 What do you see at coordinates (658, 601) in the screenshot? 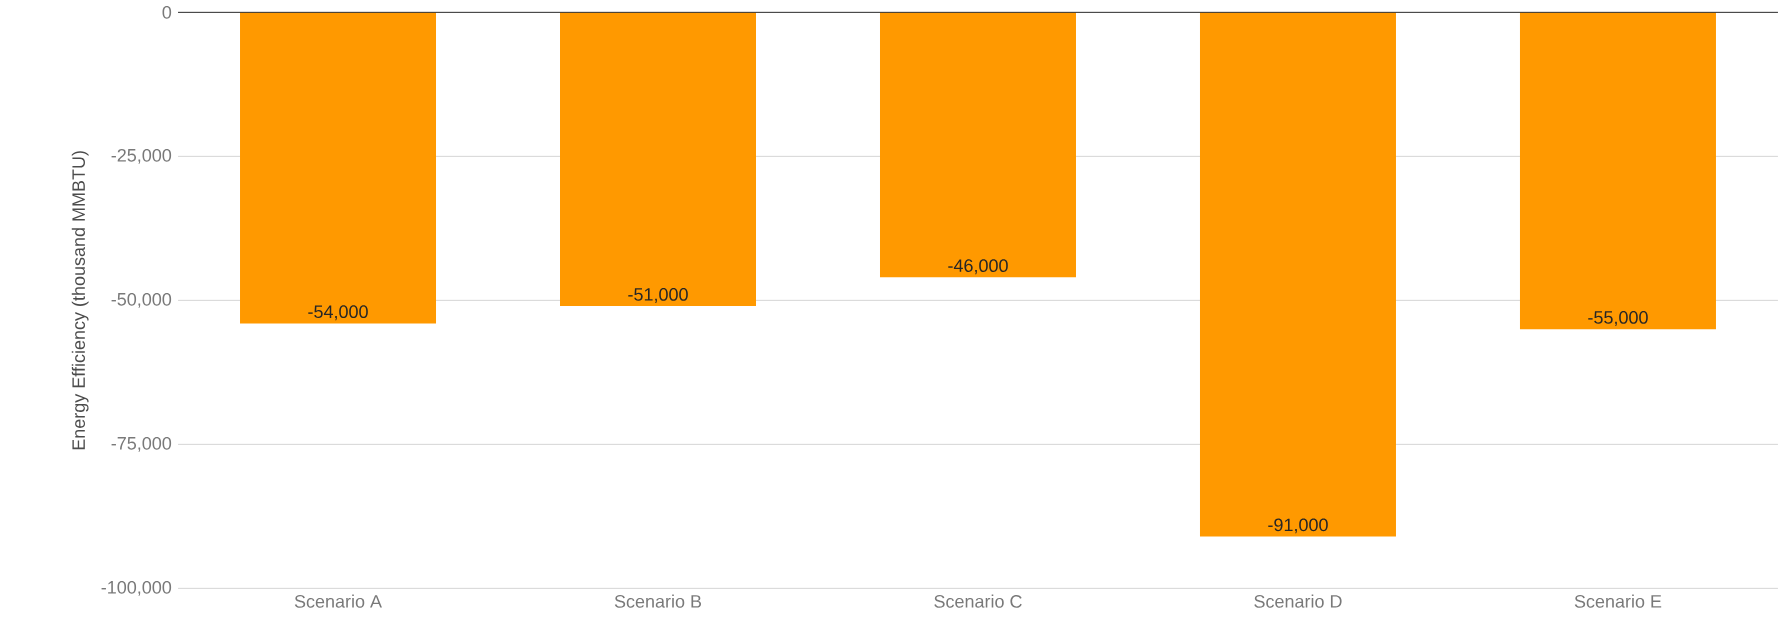
I see `x-tick-label: Scenario B` at bounding box center [658, 601].